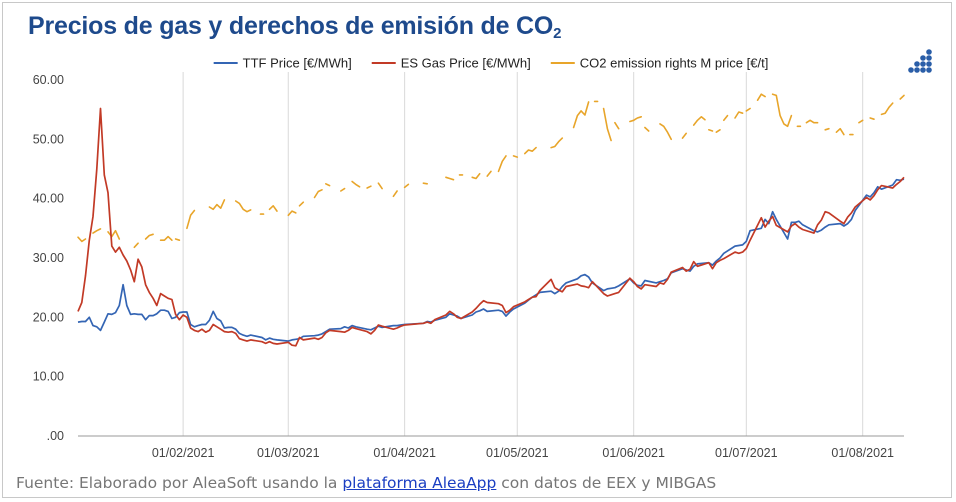 This screenshot has height=502, width=956. I want to click on y-tick-label: .00, so click(55, 436).